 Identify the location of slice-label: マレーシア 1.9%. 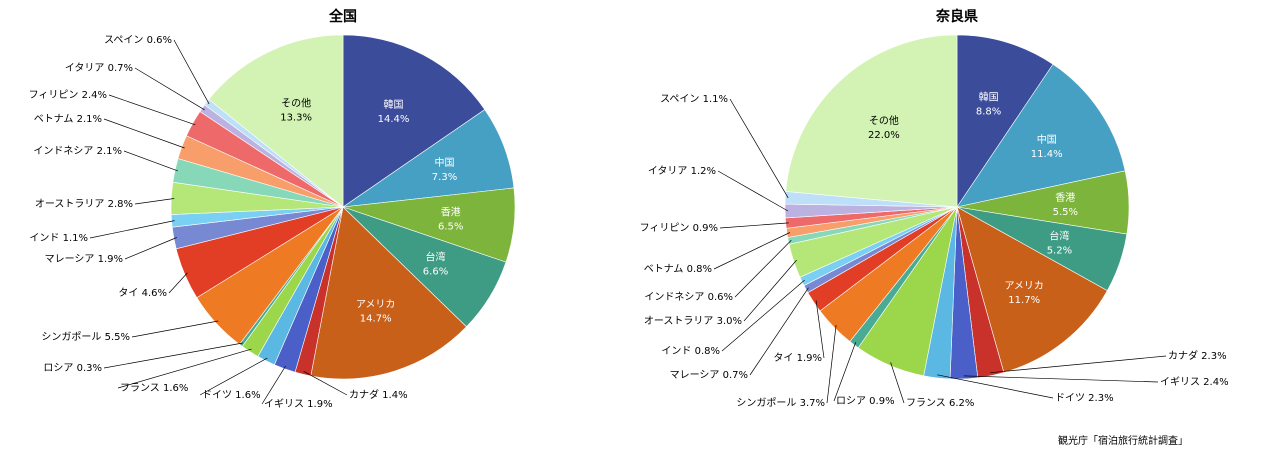
(84, 259).